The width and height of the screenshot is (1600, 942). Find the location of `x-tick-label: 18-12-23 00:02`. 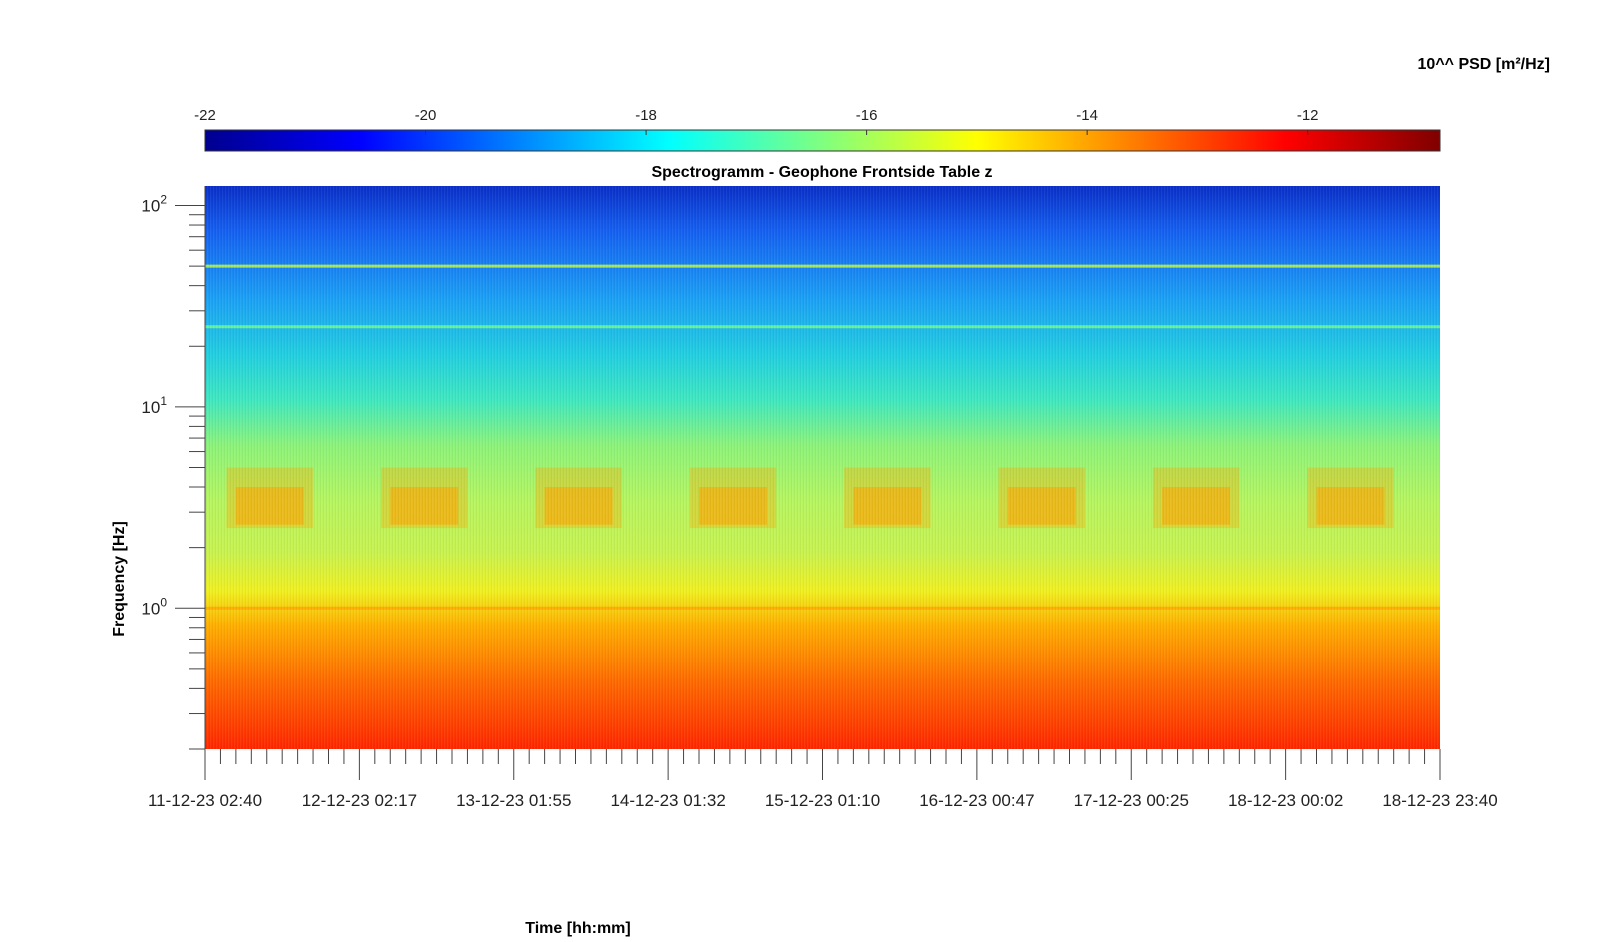

x-tick-label: 18-12-23 00:02 is located at coordinates (1285, 800).